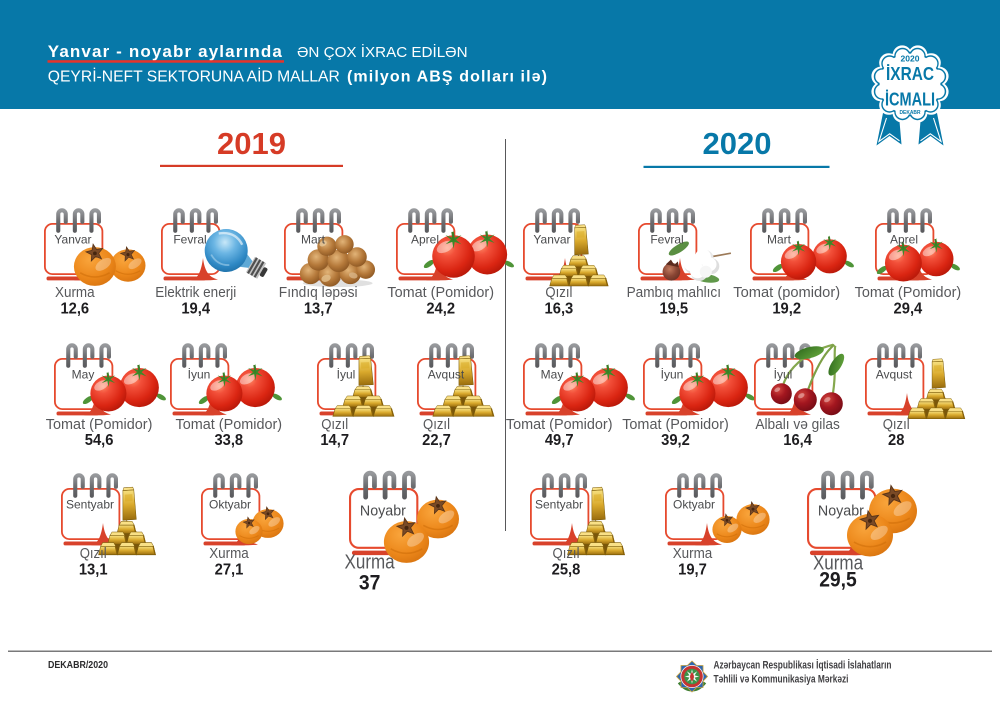 This screenshot has width=1000, height=707. I want to click on svg-text: 49,7, so click(558, 440).